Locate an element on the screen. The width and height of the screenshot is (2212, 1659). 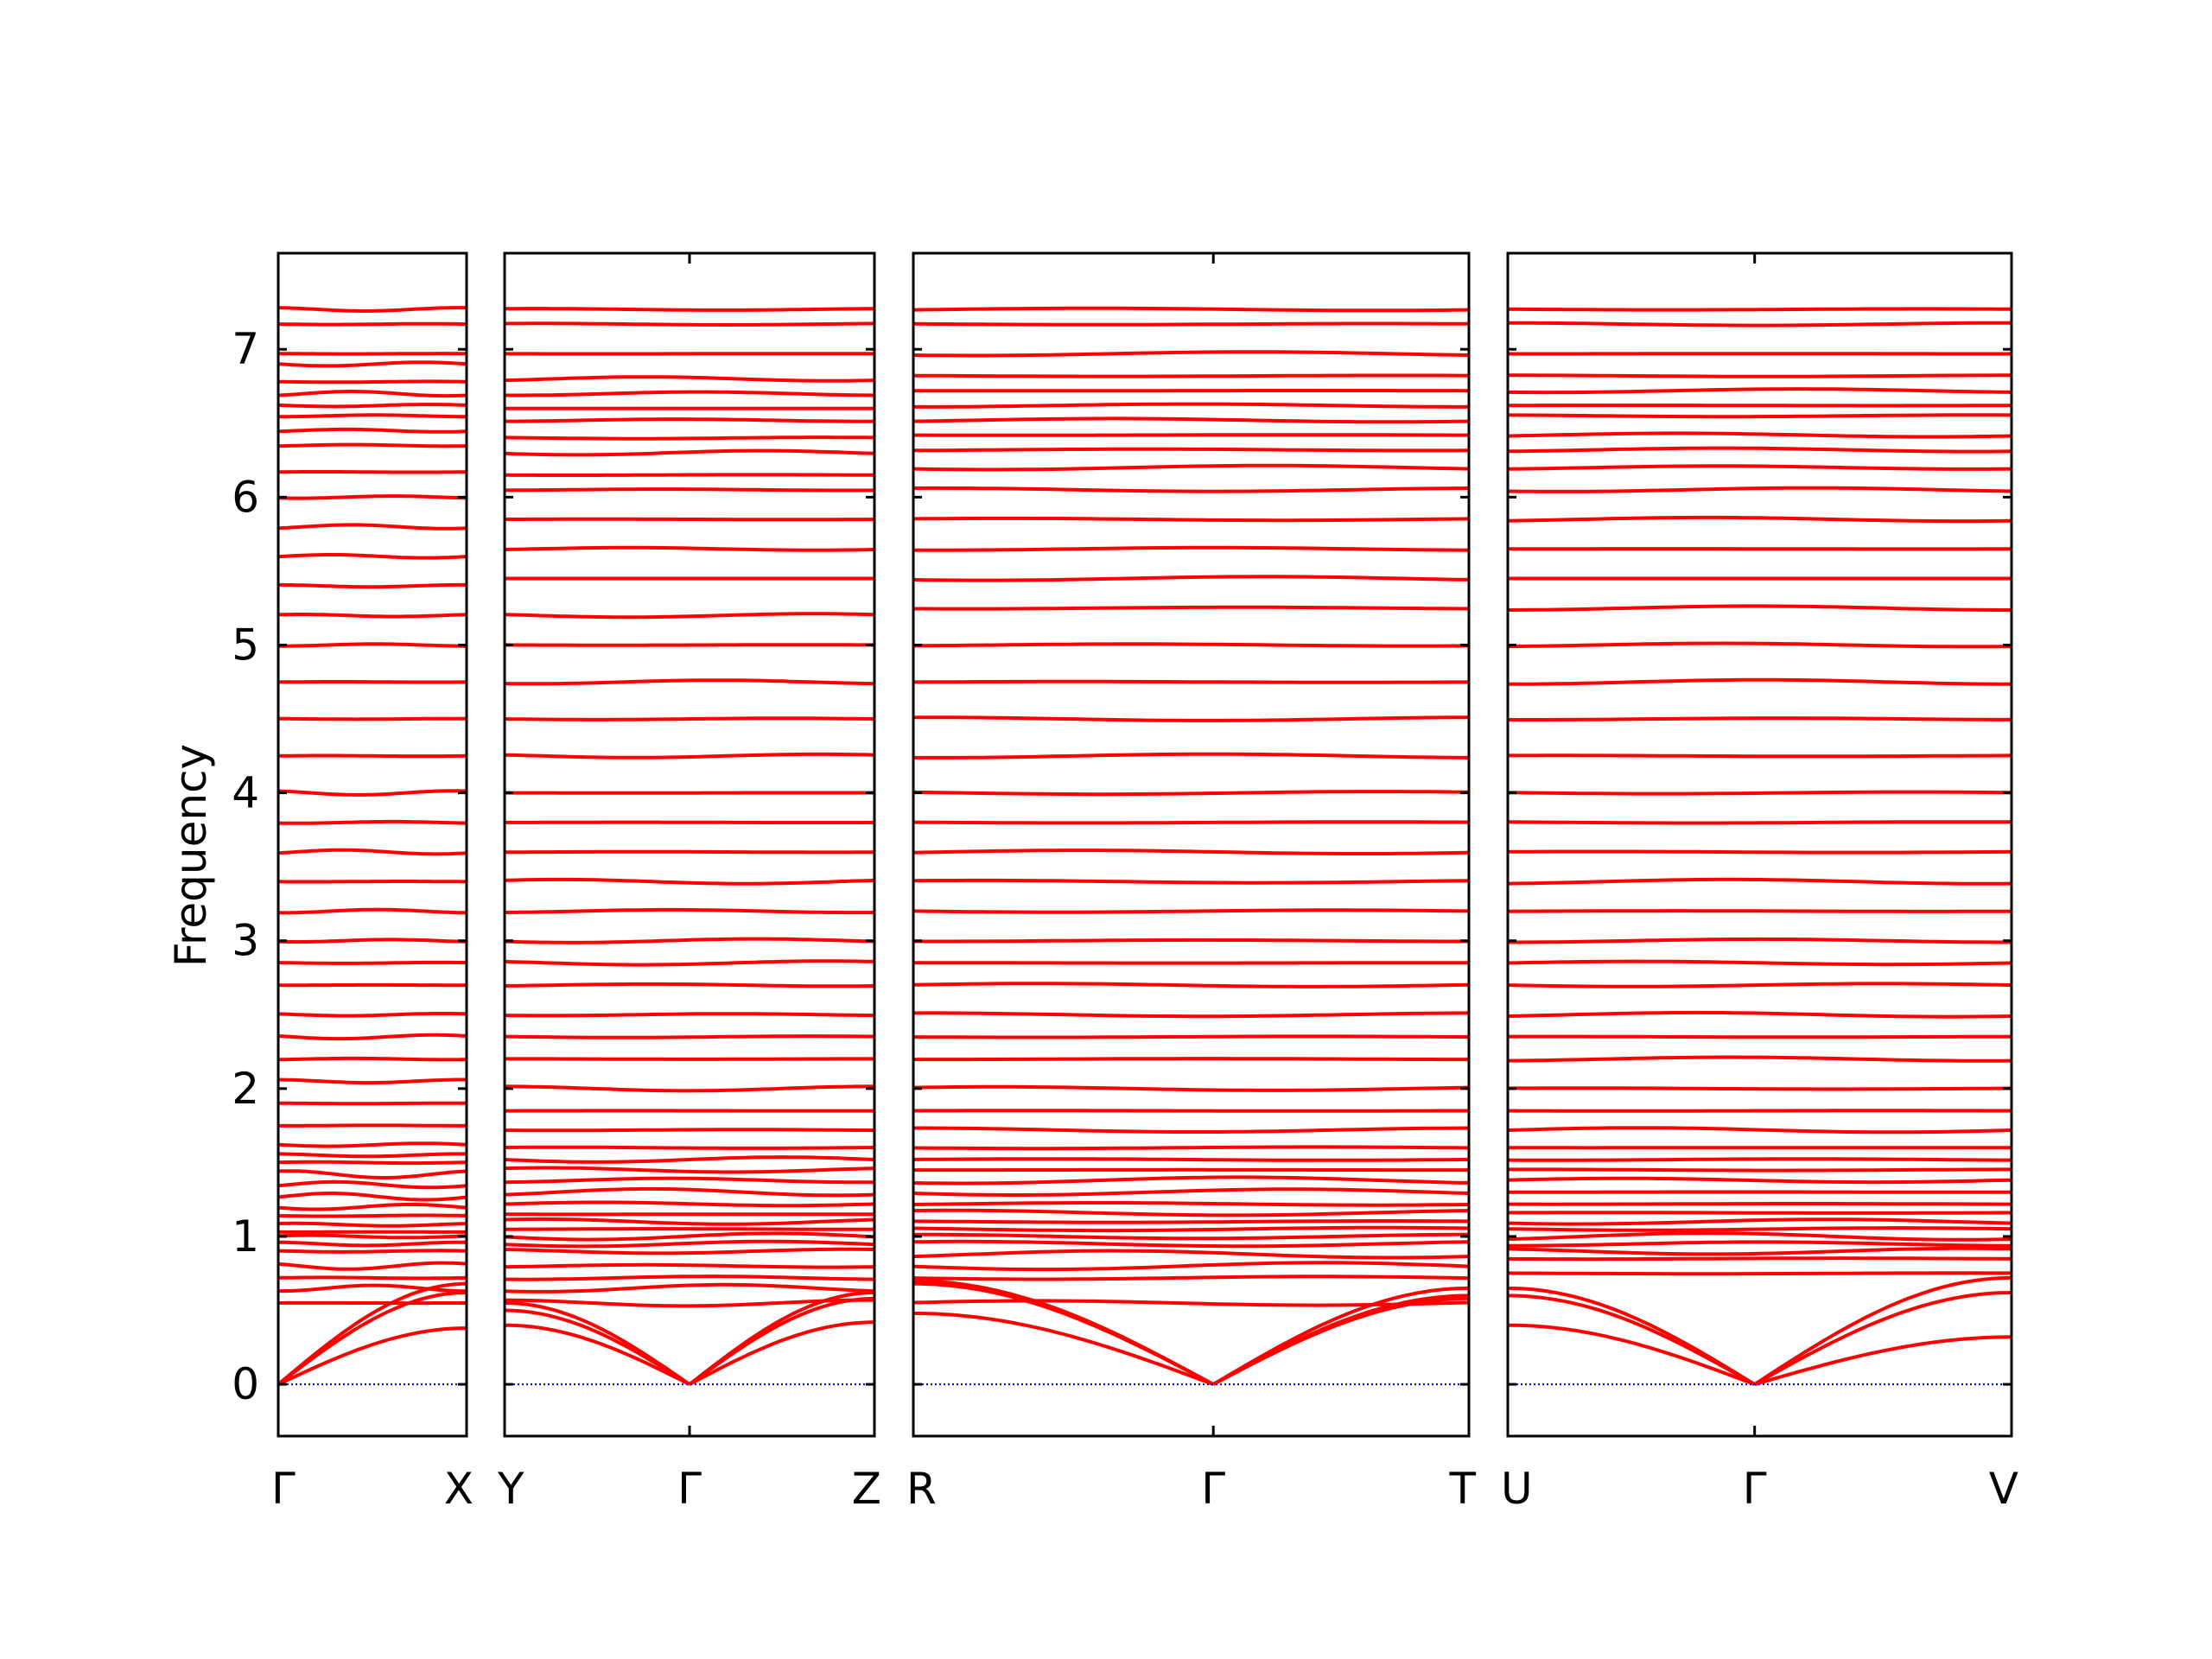
y-tick-label: 5 is located at coordinates (245, 645).